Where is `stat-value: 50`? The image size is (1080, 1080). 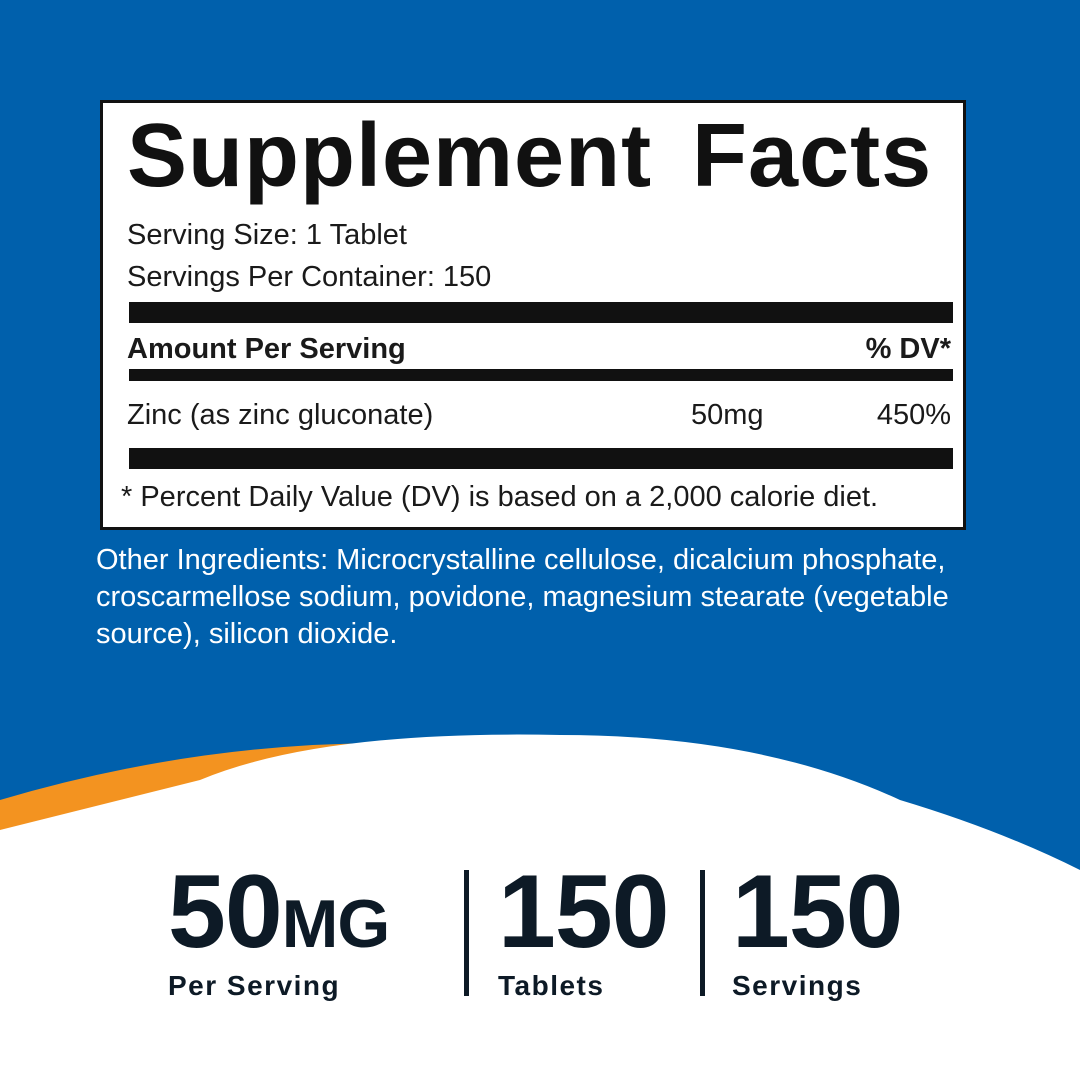
stat-value: 50 is located at coordinates (225, 912).